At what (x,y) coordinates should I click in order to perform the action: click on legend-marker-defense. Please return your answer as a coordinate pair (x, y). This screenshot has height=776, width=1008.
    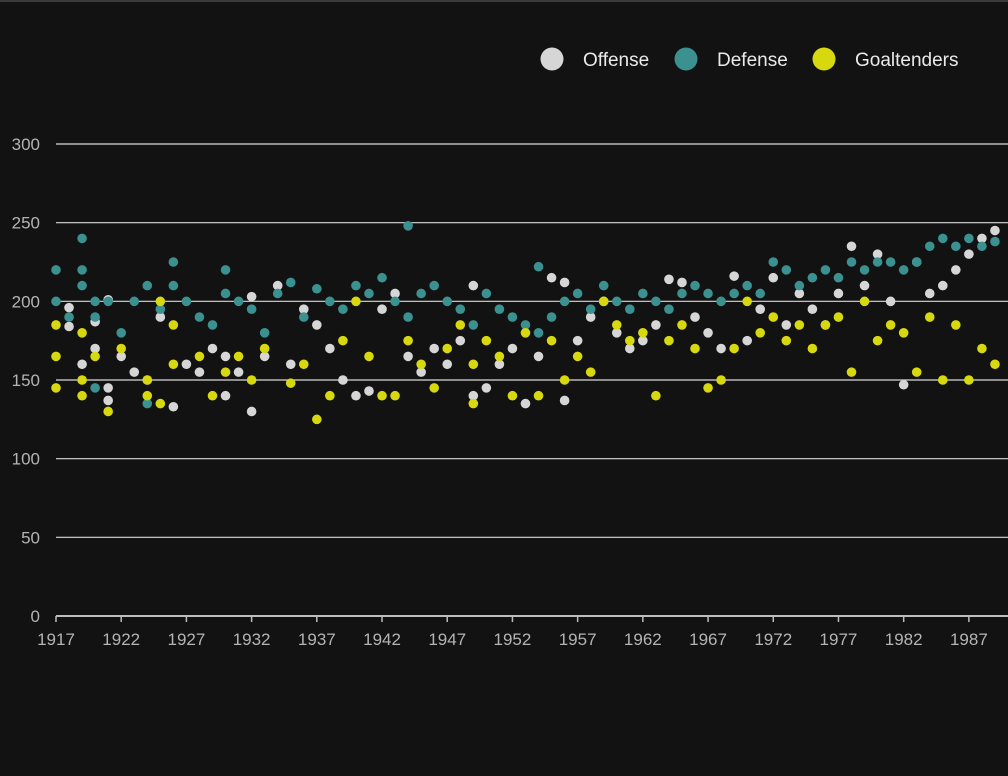
    Looking at the image, I should click on (686, 59).